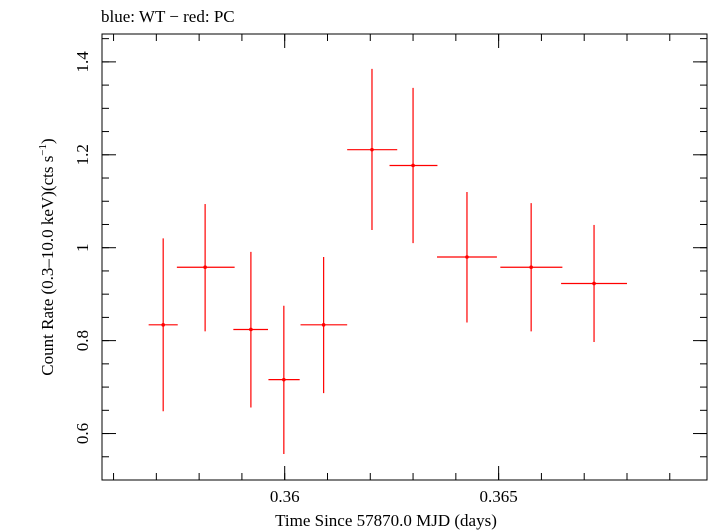 The image size is (709, 532). I want to click on y-axis-tick-labels: 0.6 0.8 1 1.2 1.4, so click(82, 247).